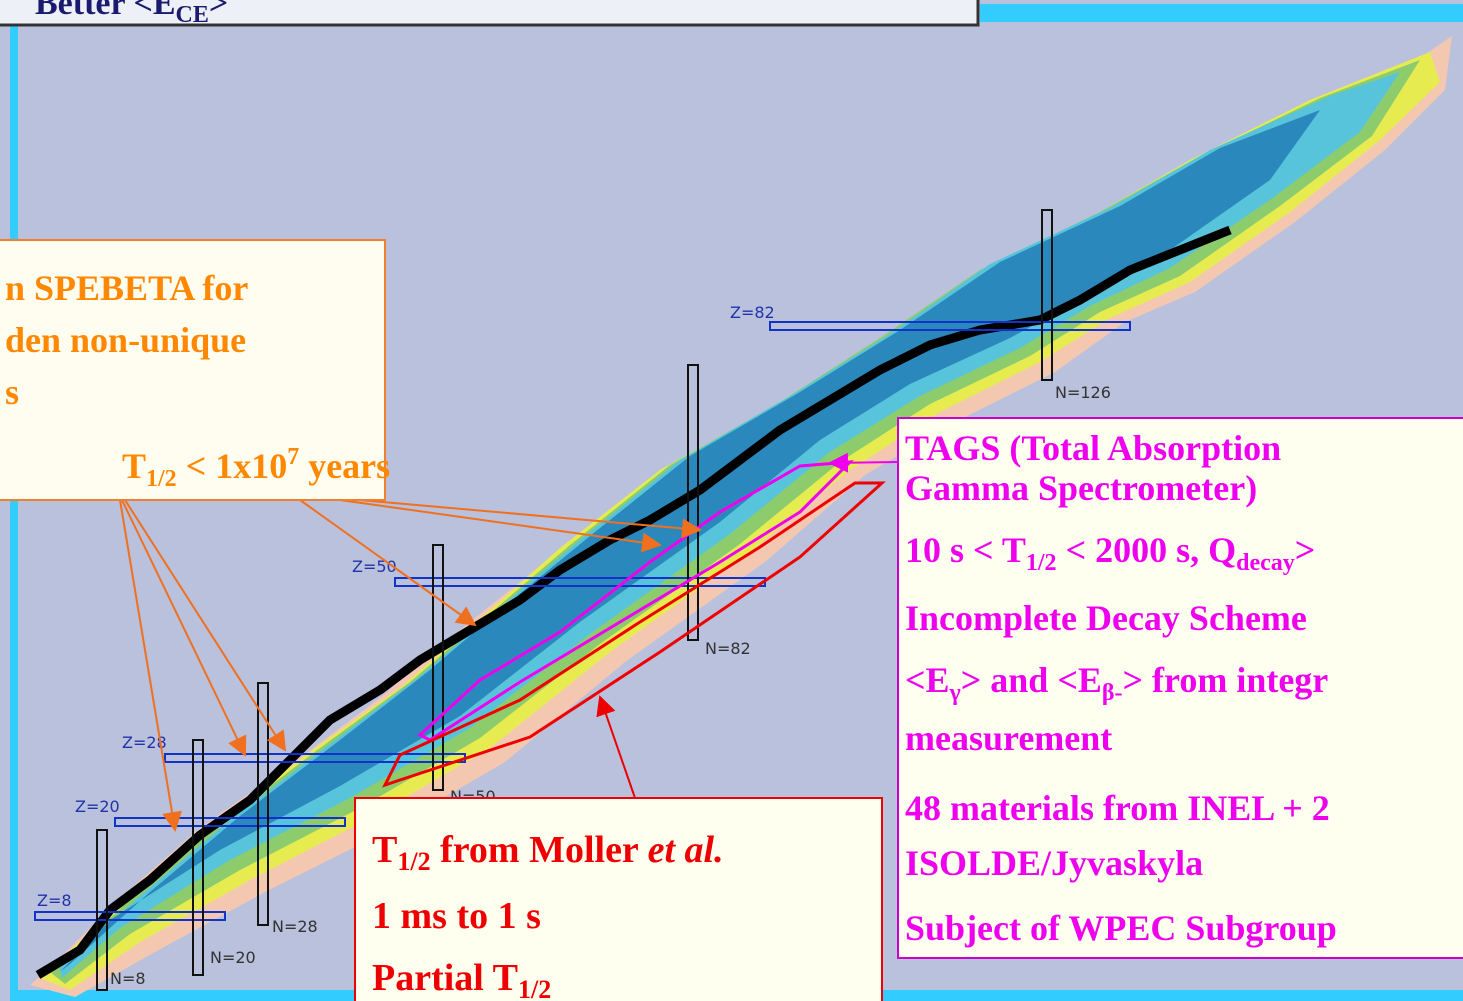  I want to click on tags-arrow, so click(863, 462).